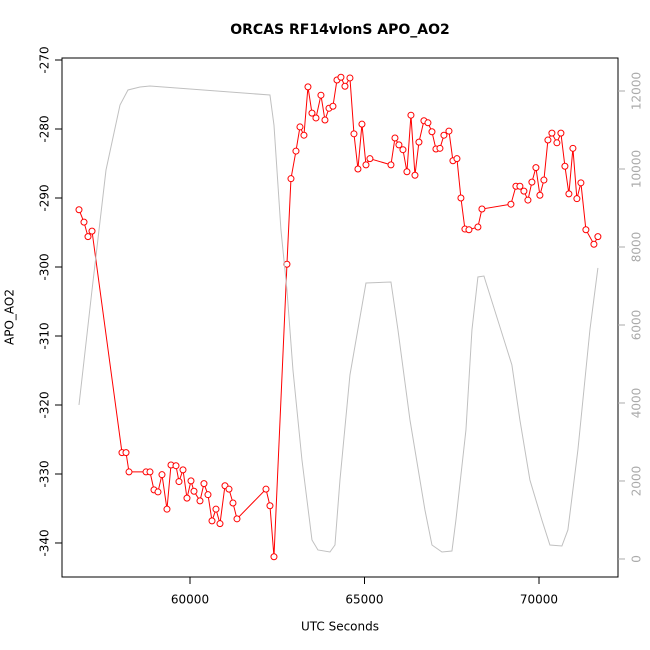 This screenshot has height=650, width=650. What do you see at coordinates (45, 335) in the screenshot?
I see `y-tick-label: -310` at bounding box center [45, 335].